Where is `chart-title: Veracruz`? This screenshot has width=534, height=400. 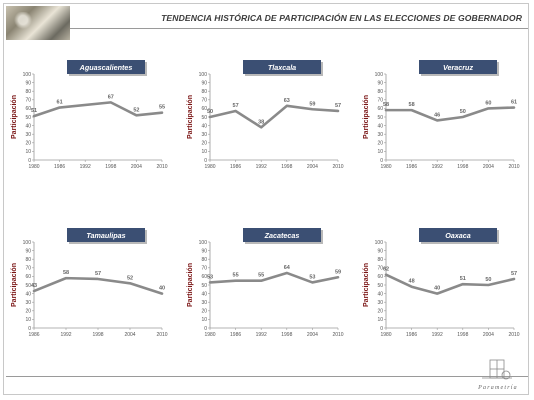
chart-title: Veracruz is located at coordinates (458, 67).